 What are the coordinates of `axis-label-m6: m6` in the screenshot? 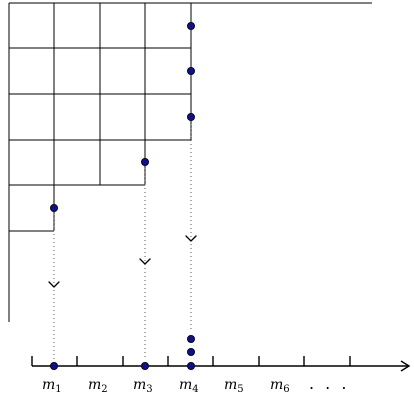 It's located at (280, 386).